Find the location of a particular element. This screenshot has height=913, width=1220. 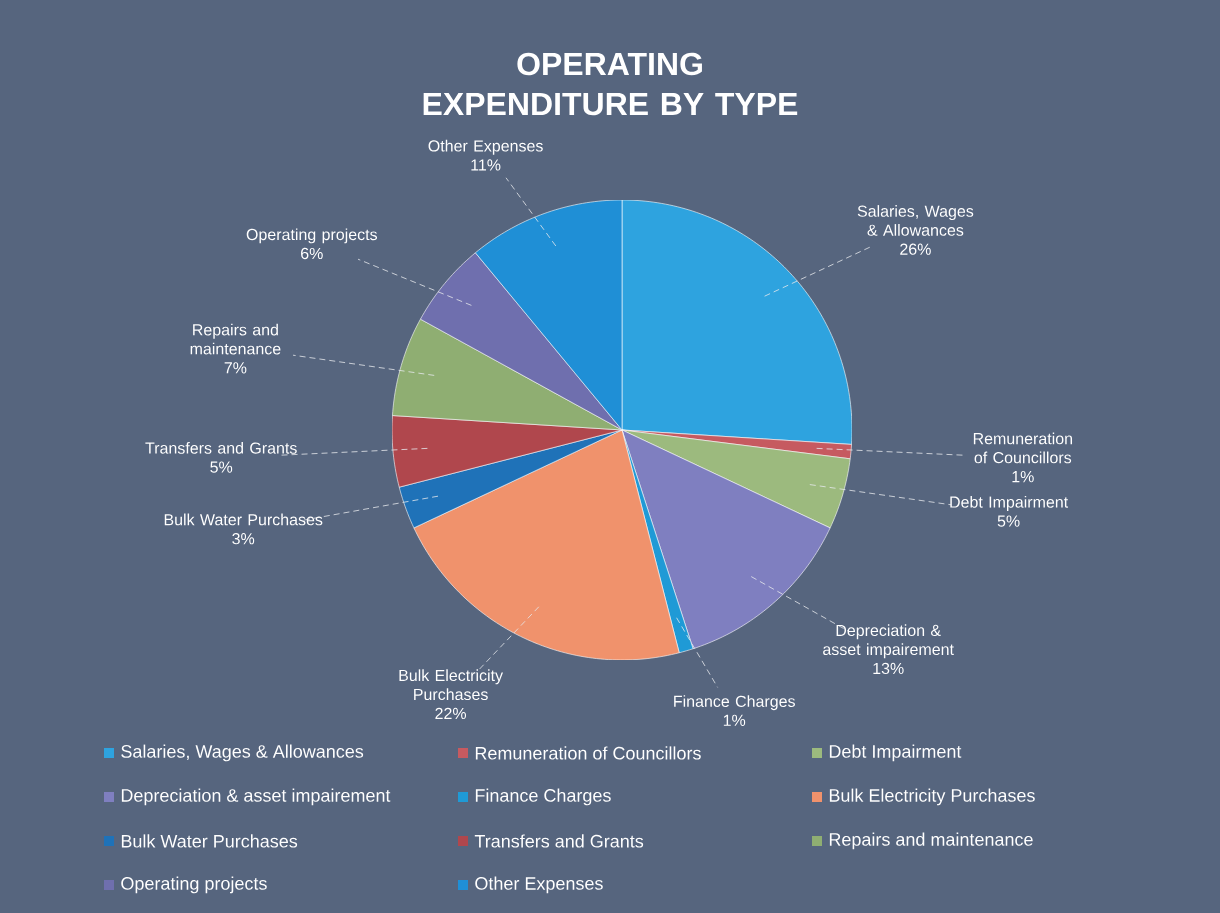

slice-label: Debt Impairment is located at coordinates (1009, 503).